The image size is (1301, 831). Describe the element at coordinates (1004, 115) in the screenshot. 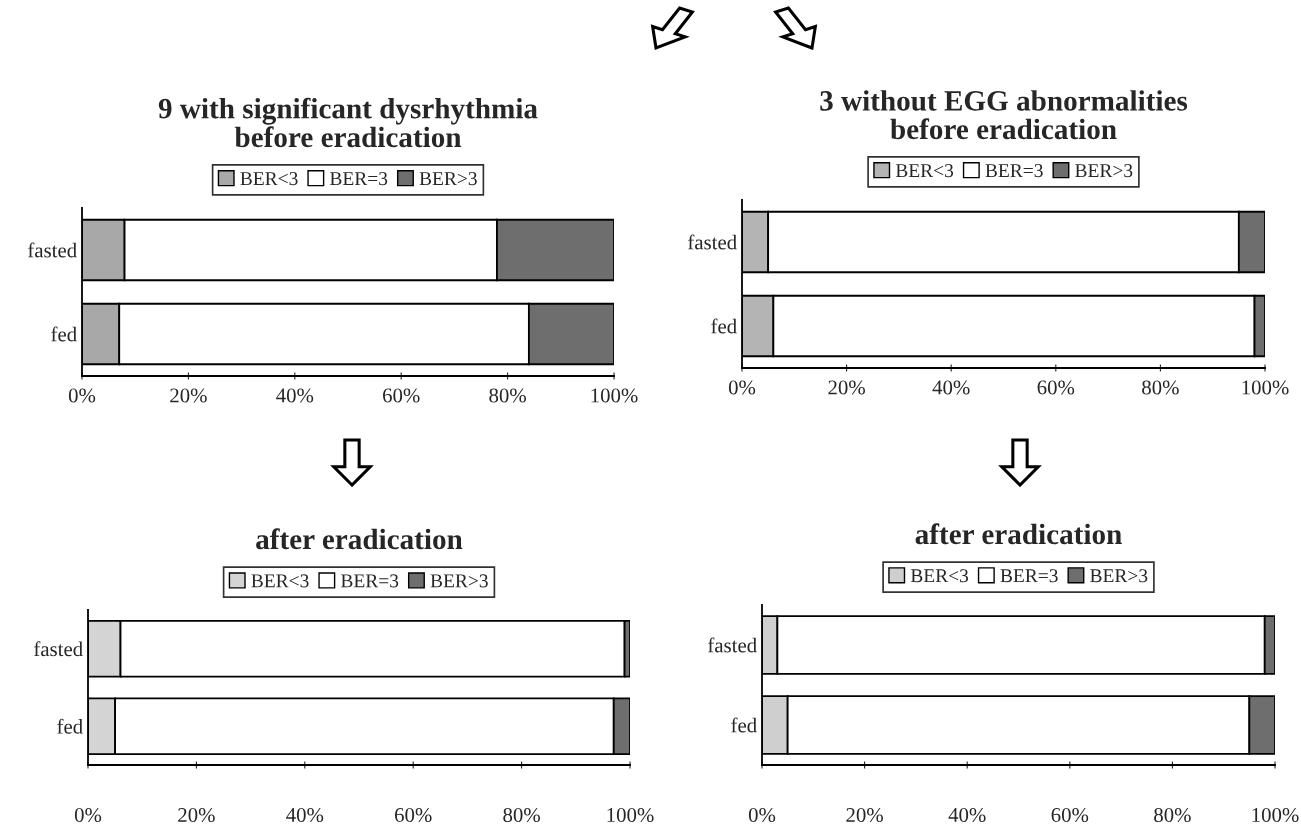

I see `chart-title: 3 without EGG abnormalities before eradication` at that location.